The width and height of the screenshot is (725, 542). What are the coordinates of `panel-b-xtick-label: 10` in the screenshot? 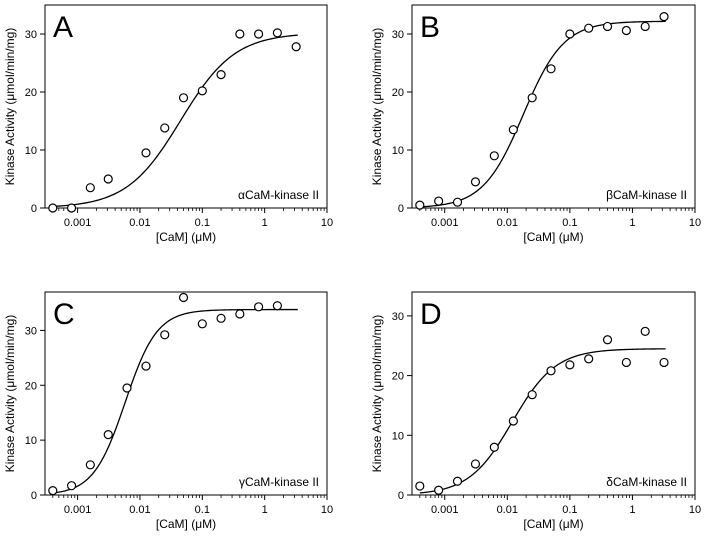 It's located at (695, 223).